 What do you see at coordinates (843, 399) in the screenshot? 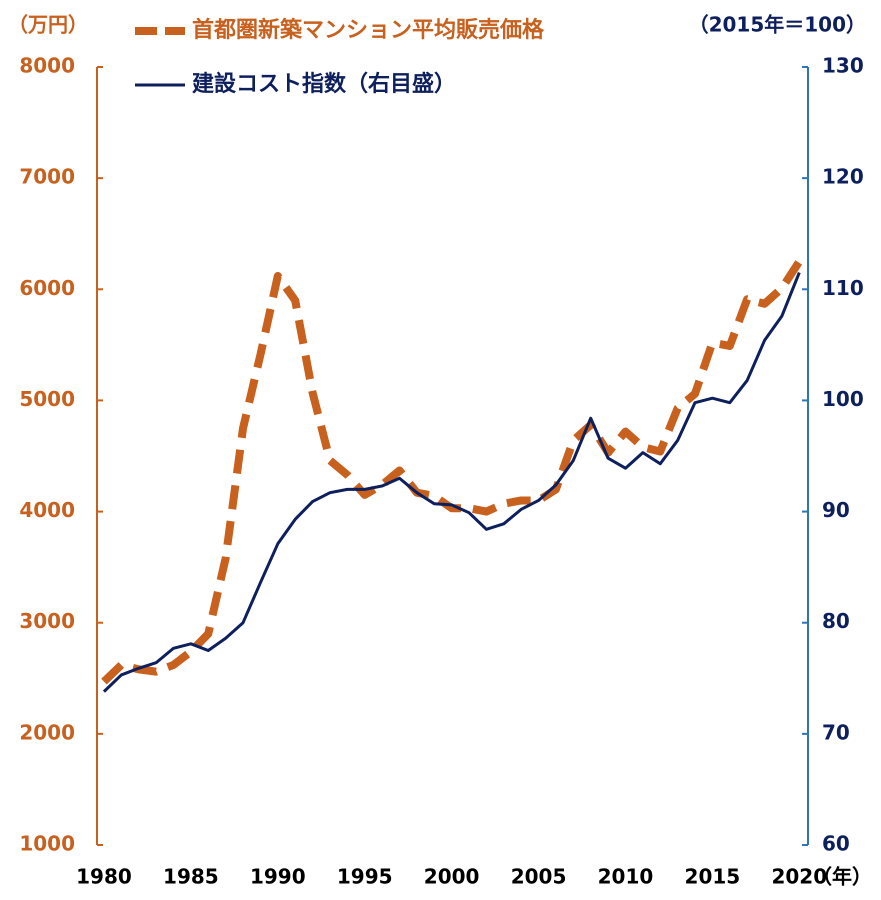
I see `y2-tick-label: 100` at bounding box center [843, 399].